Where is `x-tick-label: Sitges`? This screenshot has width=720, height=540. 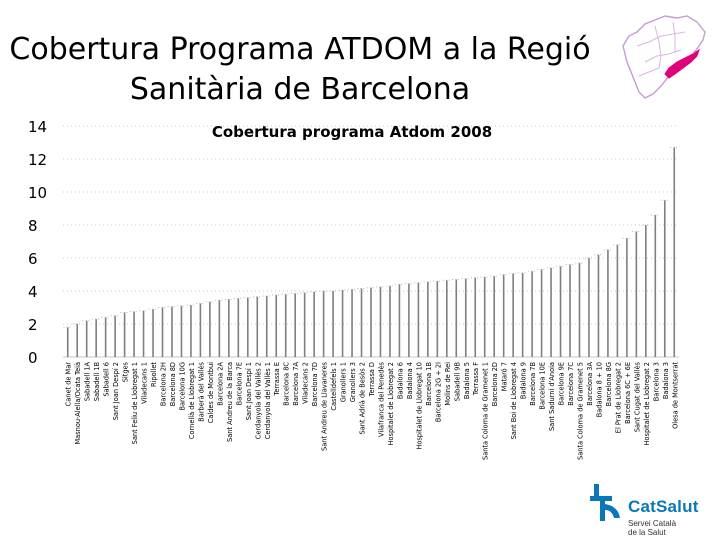
x-tick-label: Sitges is located at coordinates (126, 371).